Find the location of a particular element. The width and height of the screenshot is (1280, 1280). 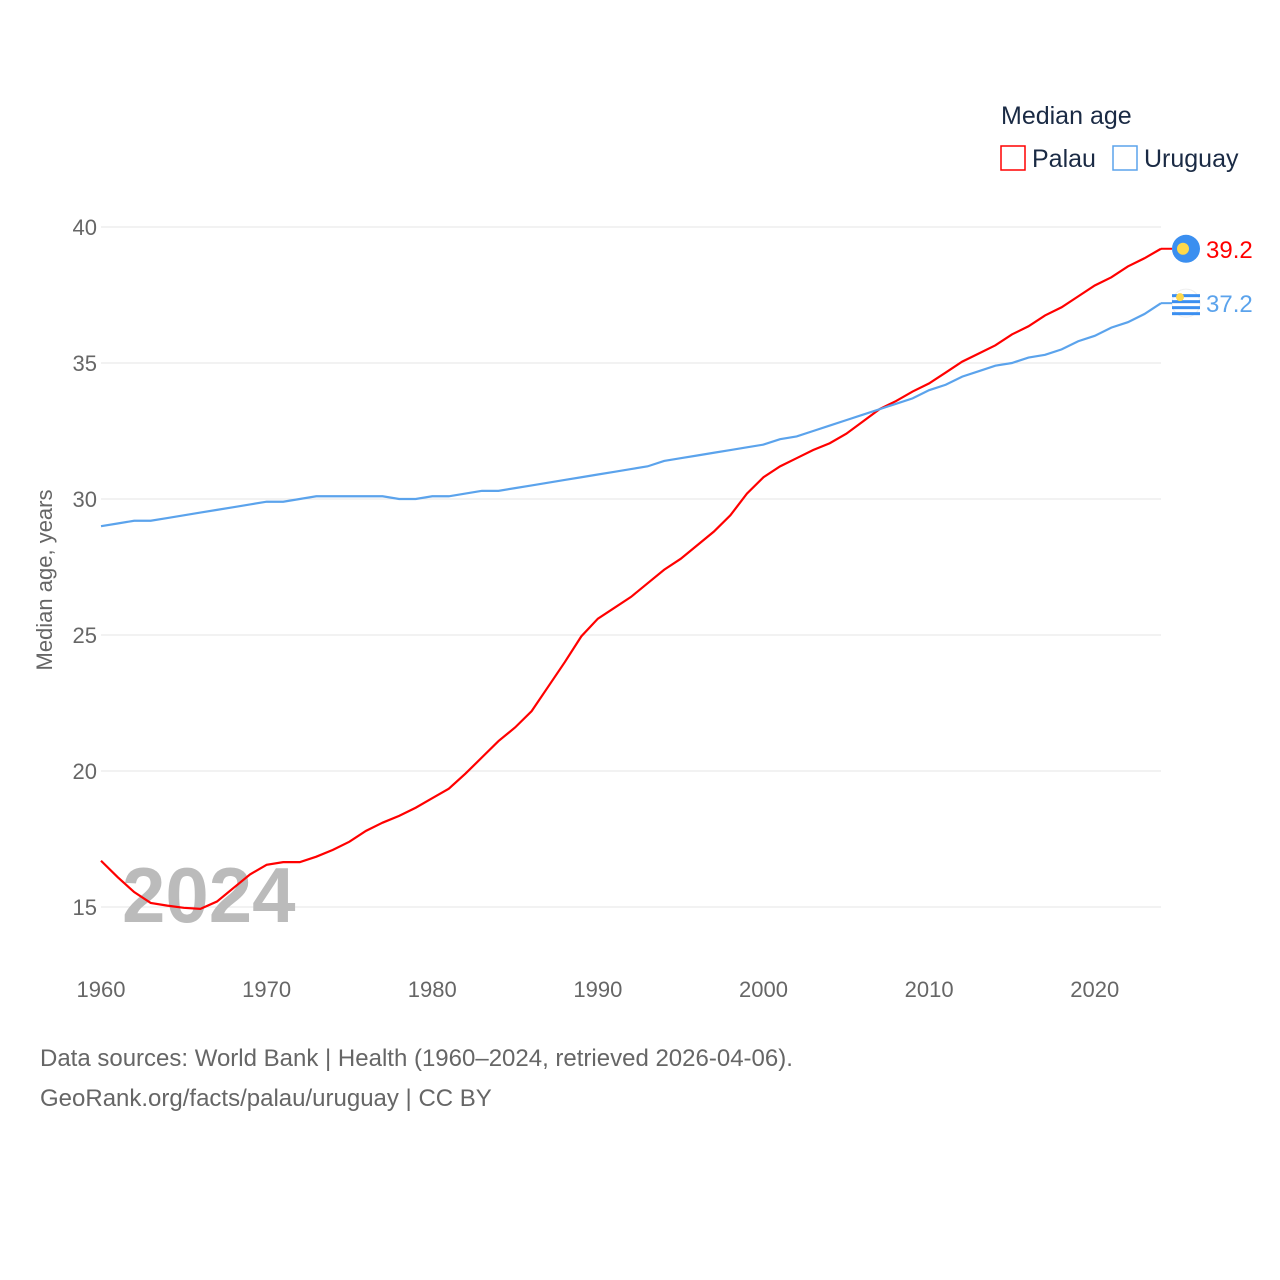

x-tick-label: 2020 is located at coordinates (1094, 989).